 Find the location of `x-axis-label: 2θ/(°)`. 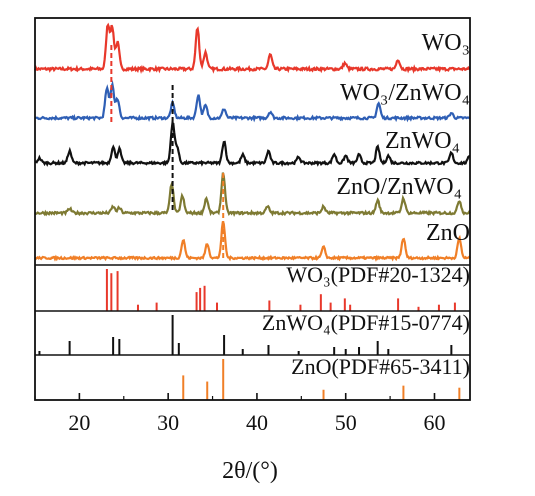

x-axis-label: 2θ/(°) is located at coordinates (250, 471).